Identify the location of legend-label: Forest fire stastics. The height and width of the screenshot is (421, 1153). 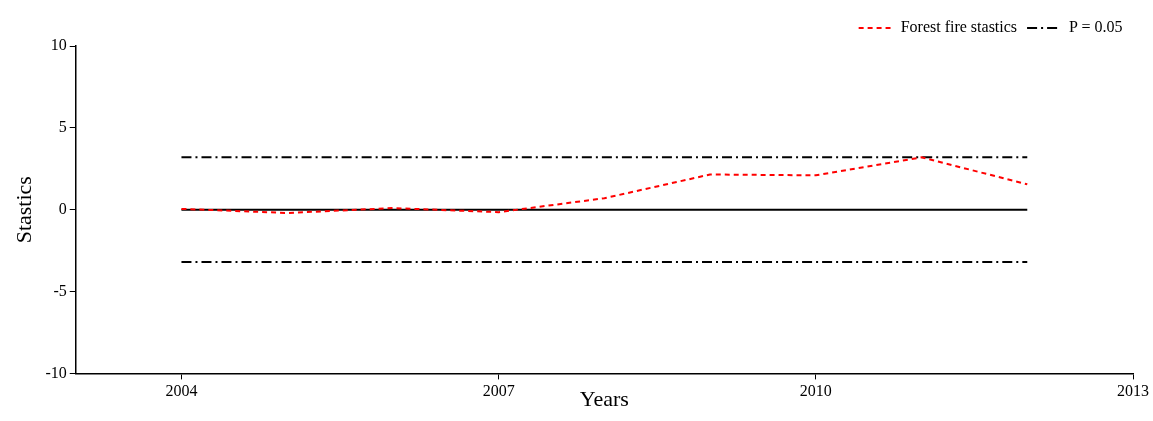
(959, 27).